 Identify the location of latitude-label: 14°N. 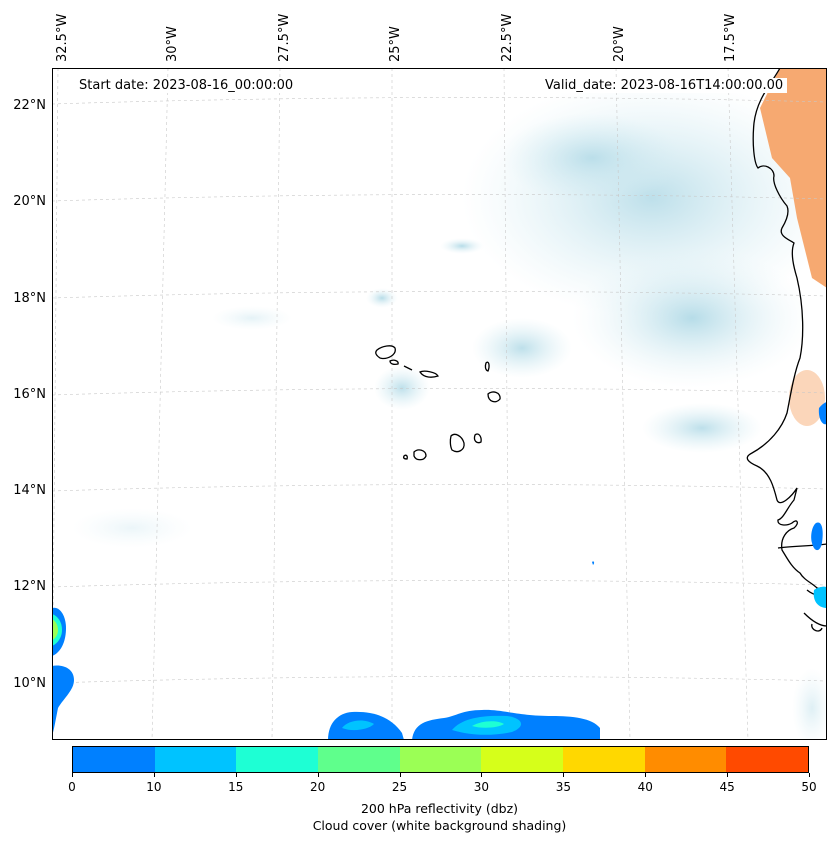
(29, 490).